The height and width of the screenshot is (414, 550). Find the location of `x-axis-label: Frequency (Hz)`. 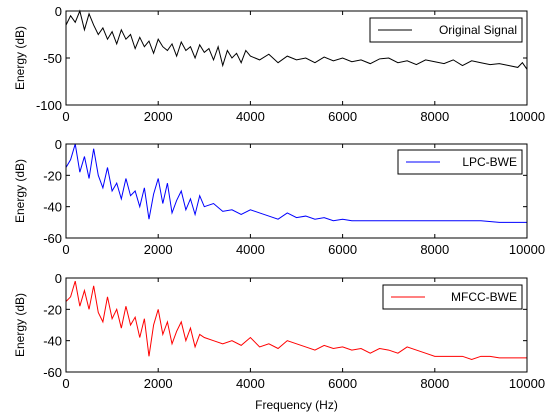

x-axis-label: Frequency (Hz) is located at coordinates (296, 405).